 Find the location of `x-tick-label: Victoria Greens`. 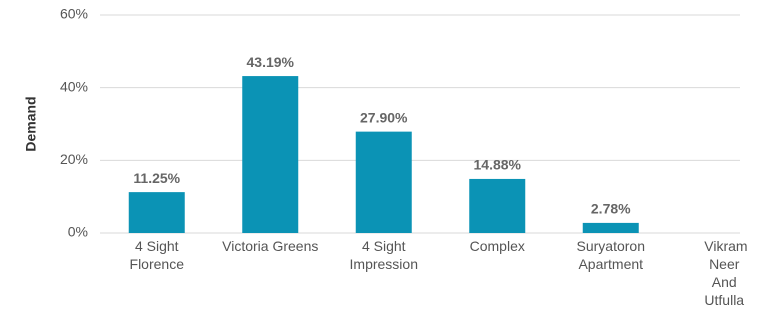

x-tick-label: Victoria Greens is located at coordinates (270, 246).